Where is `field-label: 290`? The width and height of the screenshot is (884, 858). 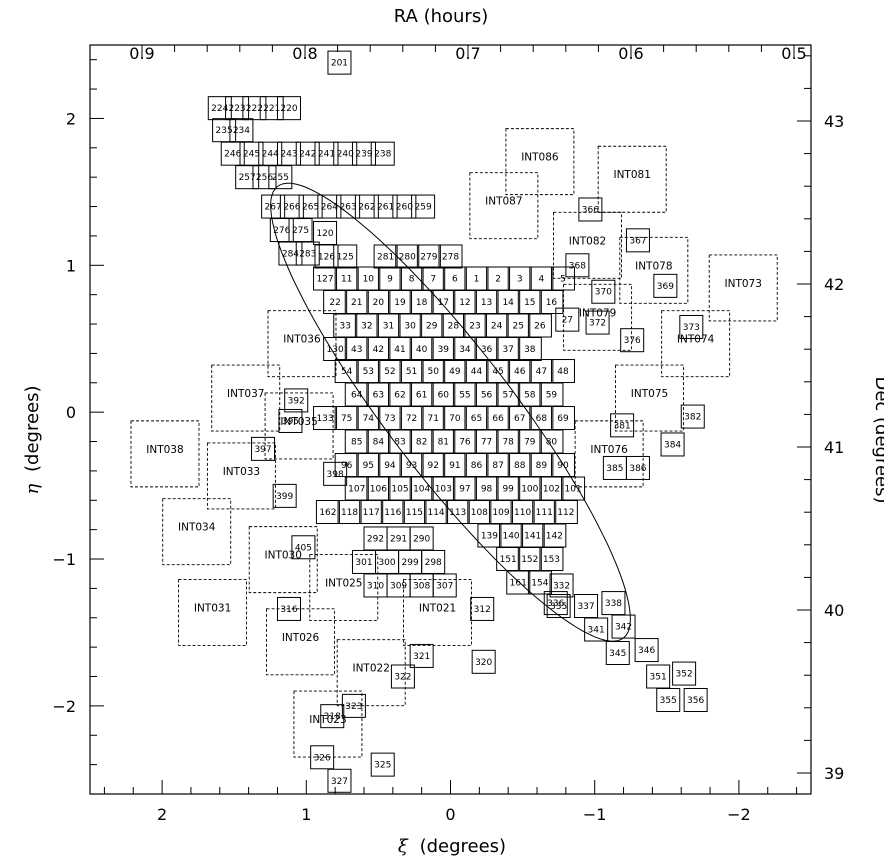
field-label: 290 is located at coordinates (421, 539).